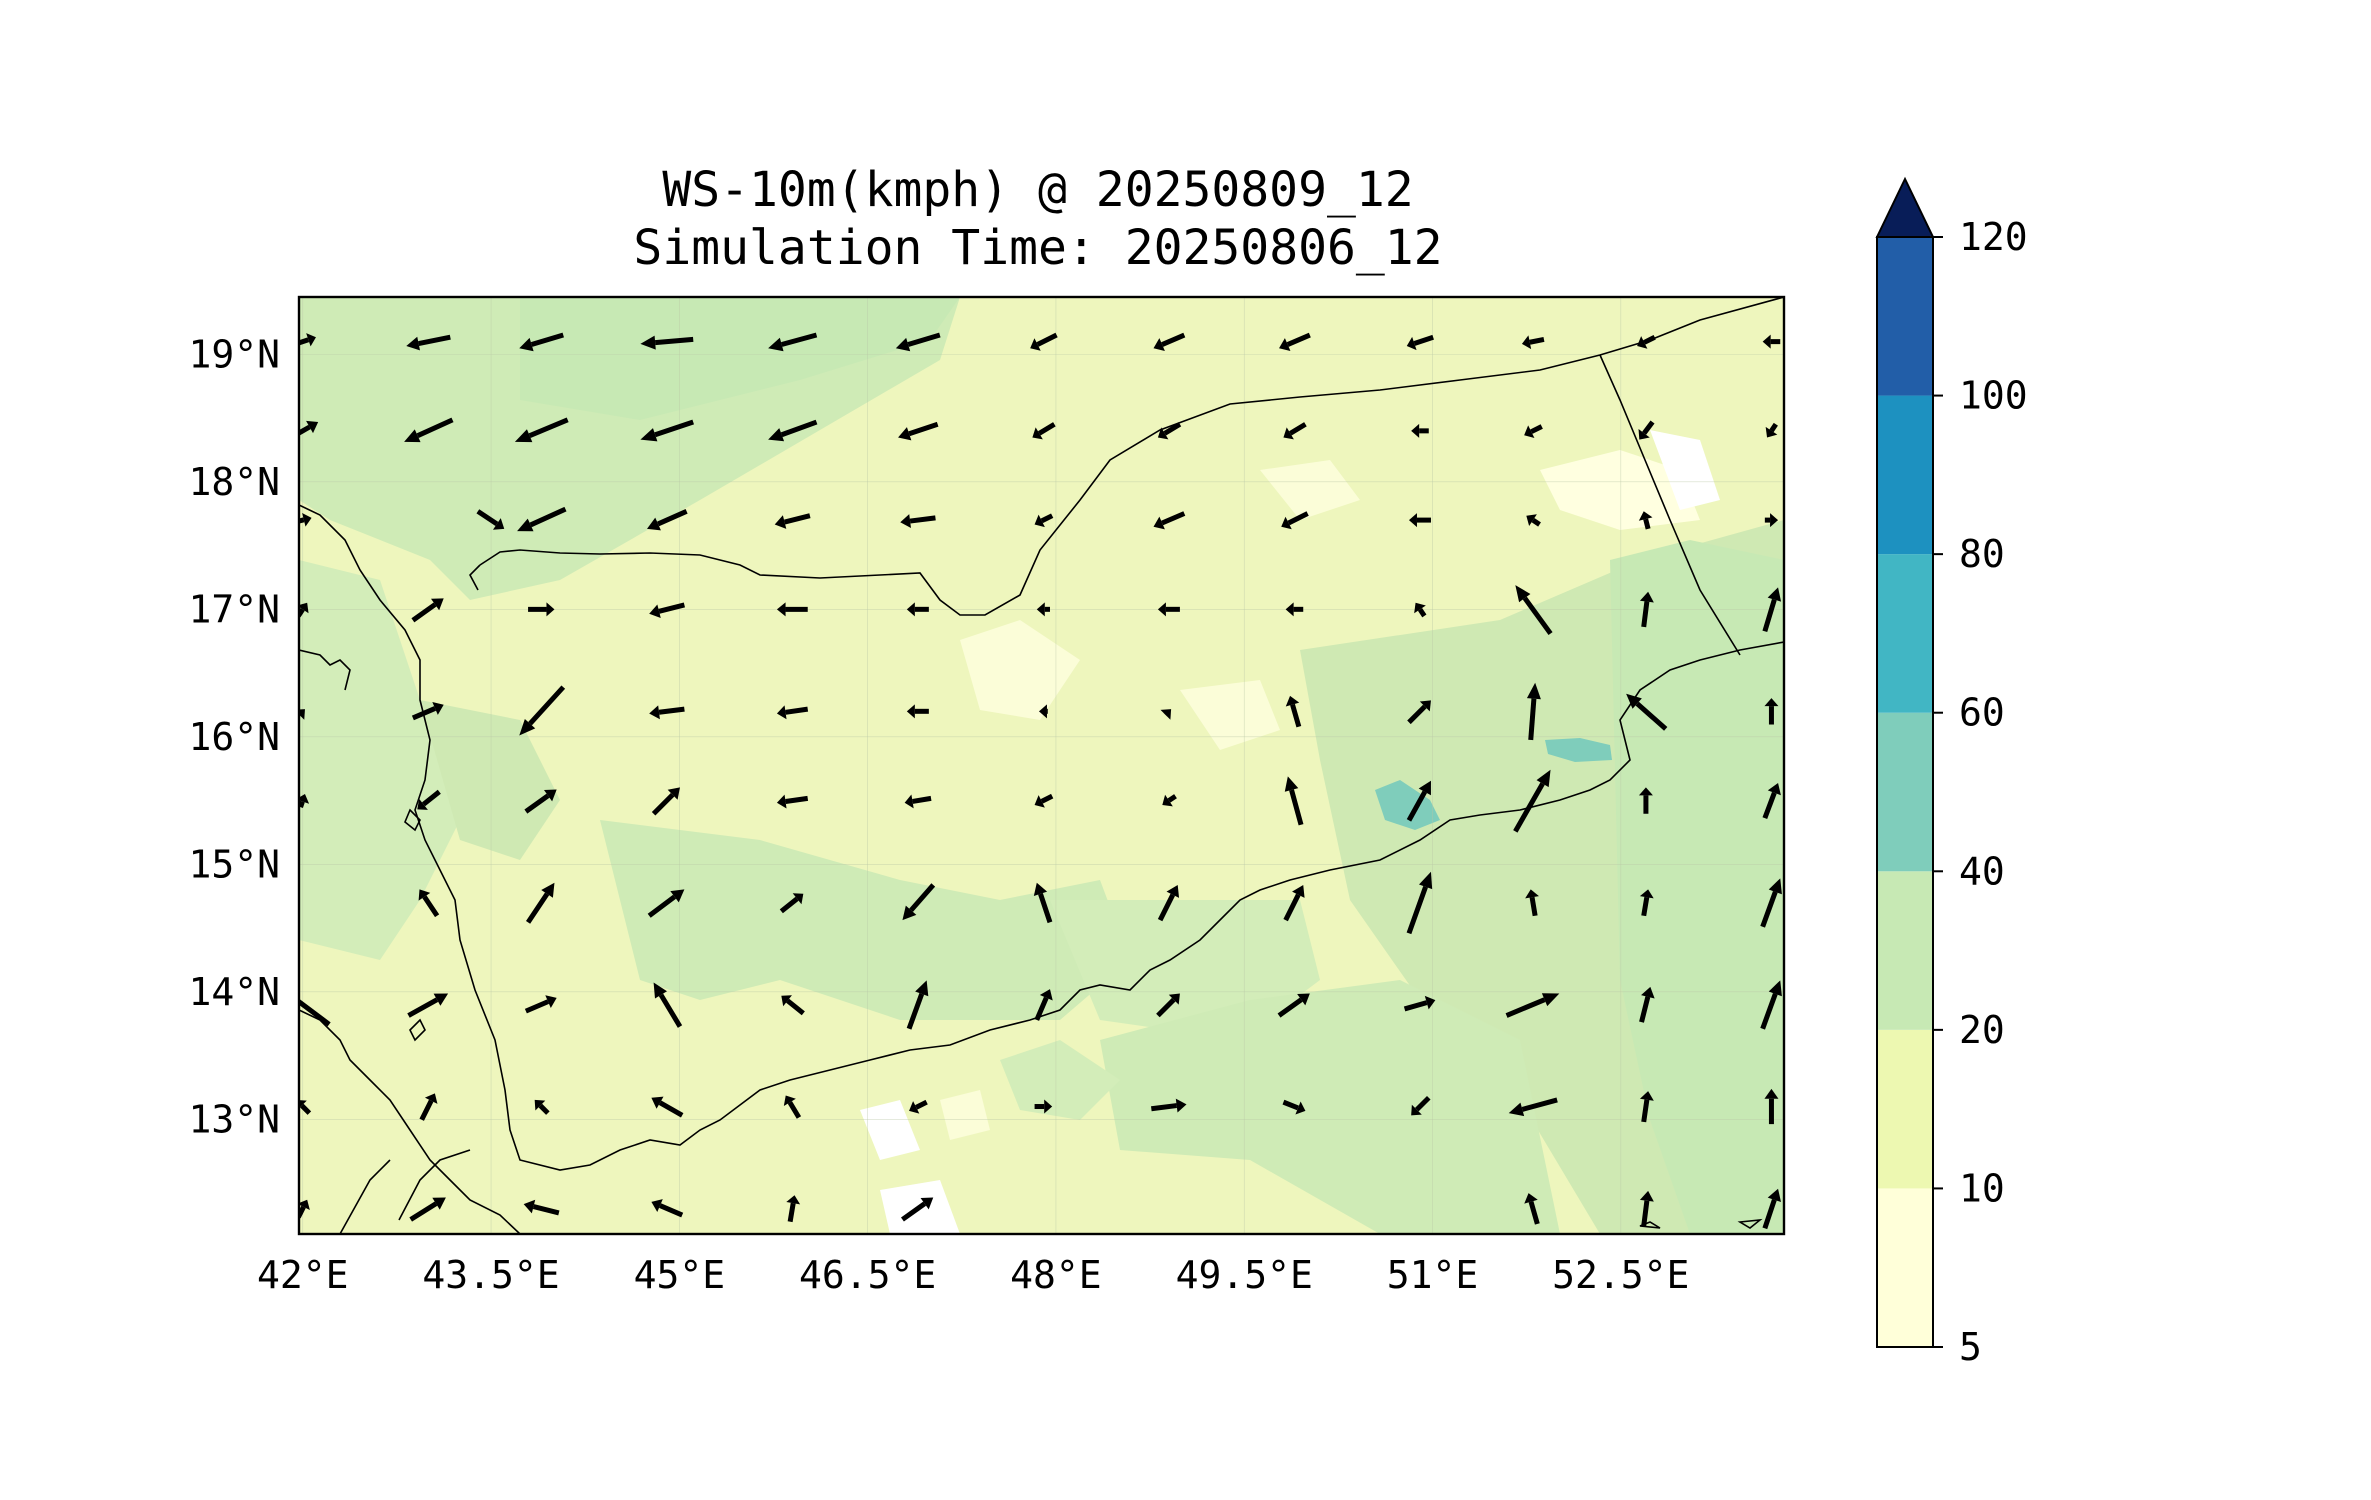  What do you see at coordinates (1982, 713) in the screenshot?
I see `colorbar-tick-label: 60` at bounding box center [1982, 713].